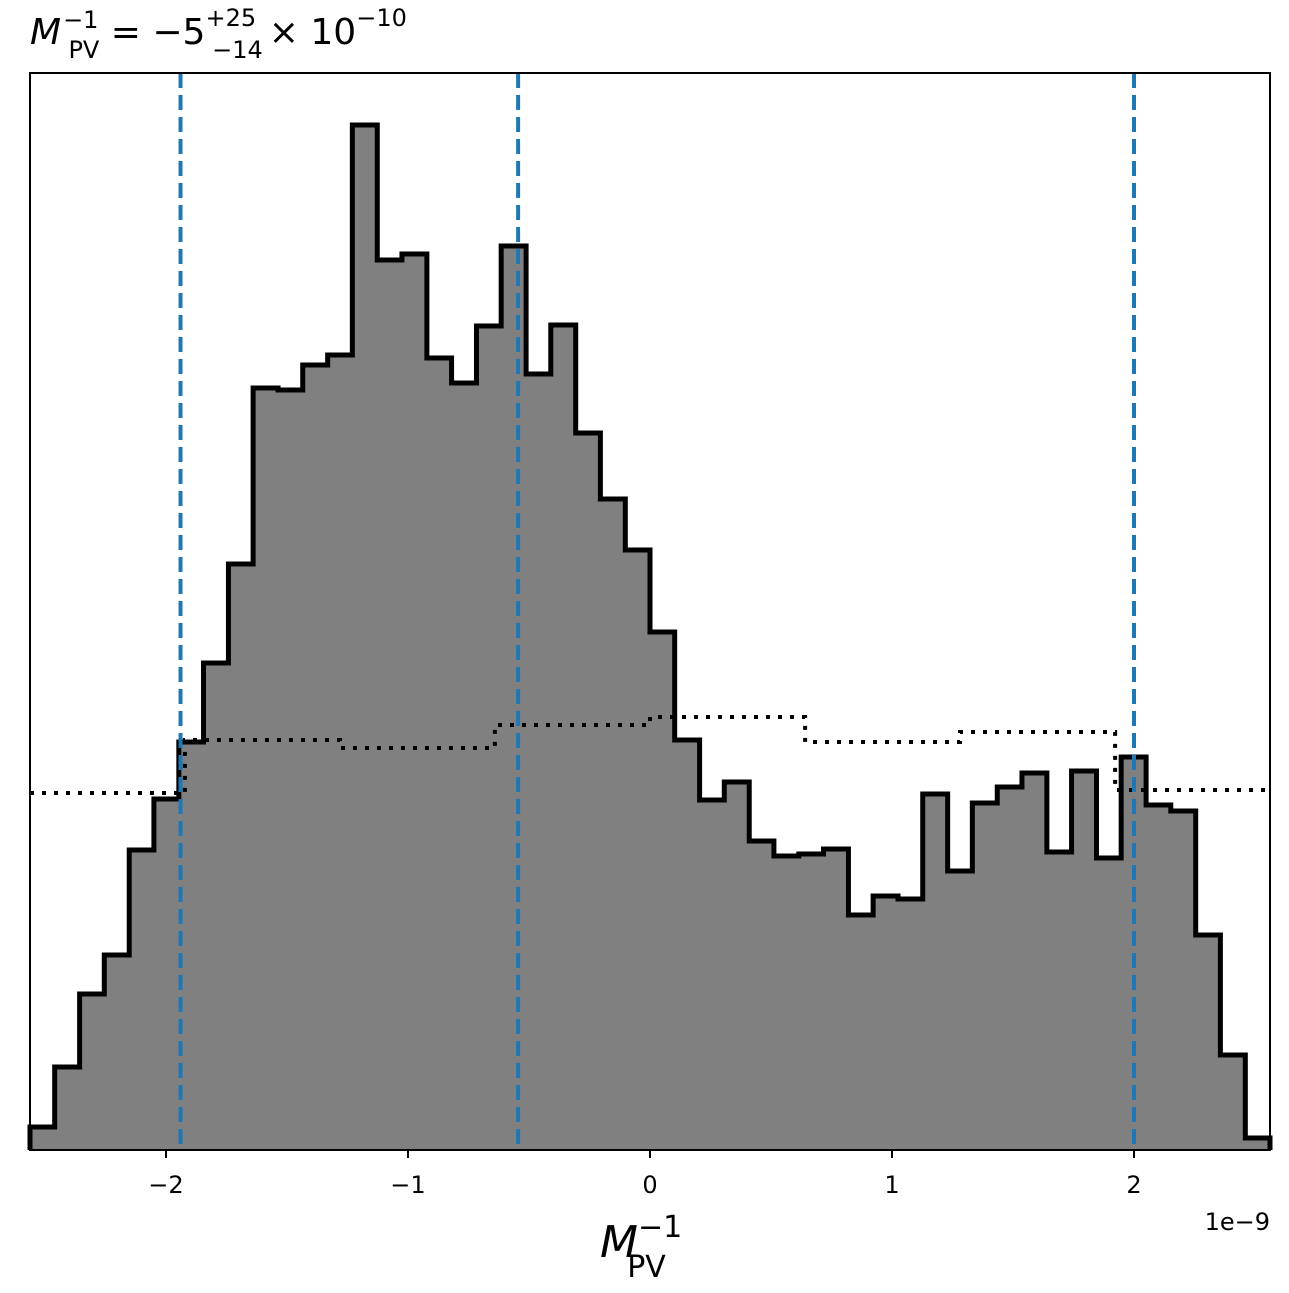 This screenshot has height=1293, width=1289. Describe the element at coordinates (649, 1185) in the screenshot. I see `x-tick-label: 0` at that location.